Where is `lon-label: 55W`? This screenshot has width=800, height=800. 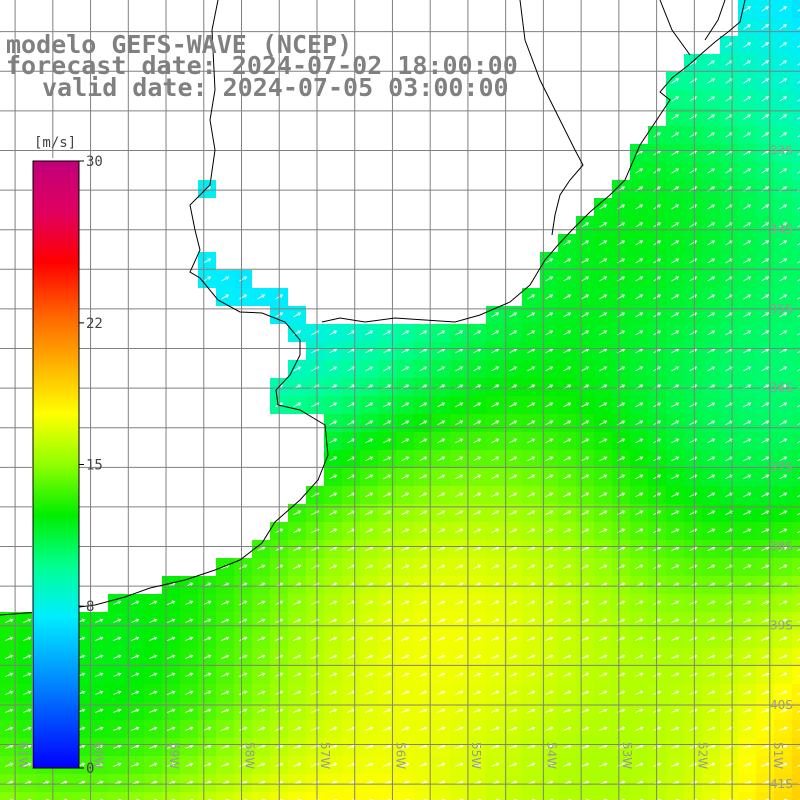 lon-label: 55W is located at coordinates (476, 755).